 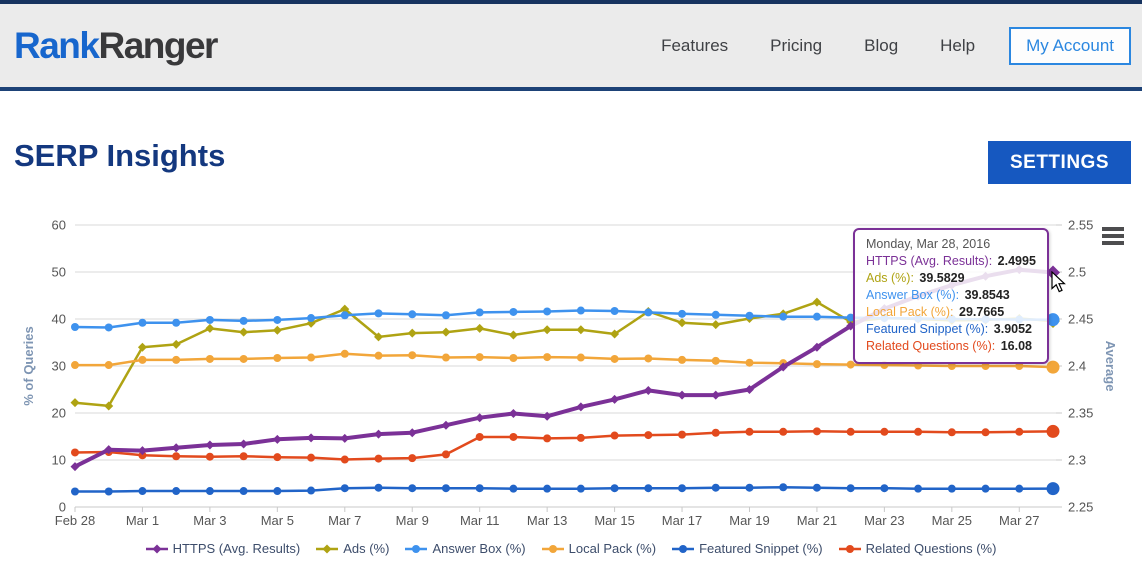 I want to click on series-related-questions, so click(x=565, y=444).